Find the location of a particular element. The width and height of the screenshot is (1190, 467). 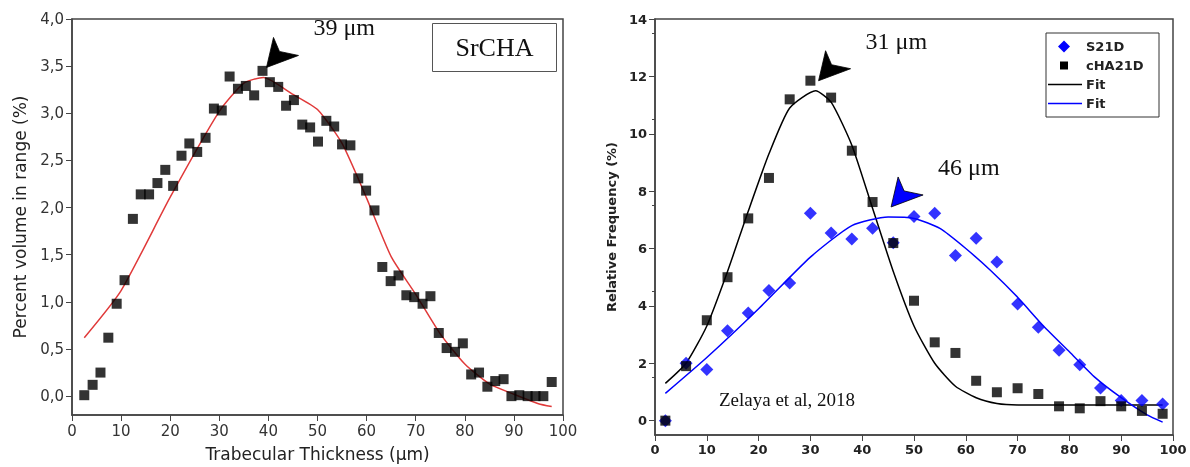

y-tick-label: 4,0 is located at coordinates (52, 19).